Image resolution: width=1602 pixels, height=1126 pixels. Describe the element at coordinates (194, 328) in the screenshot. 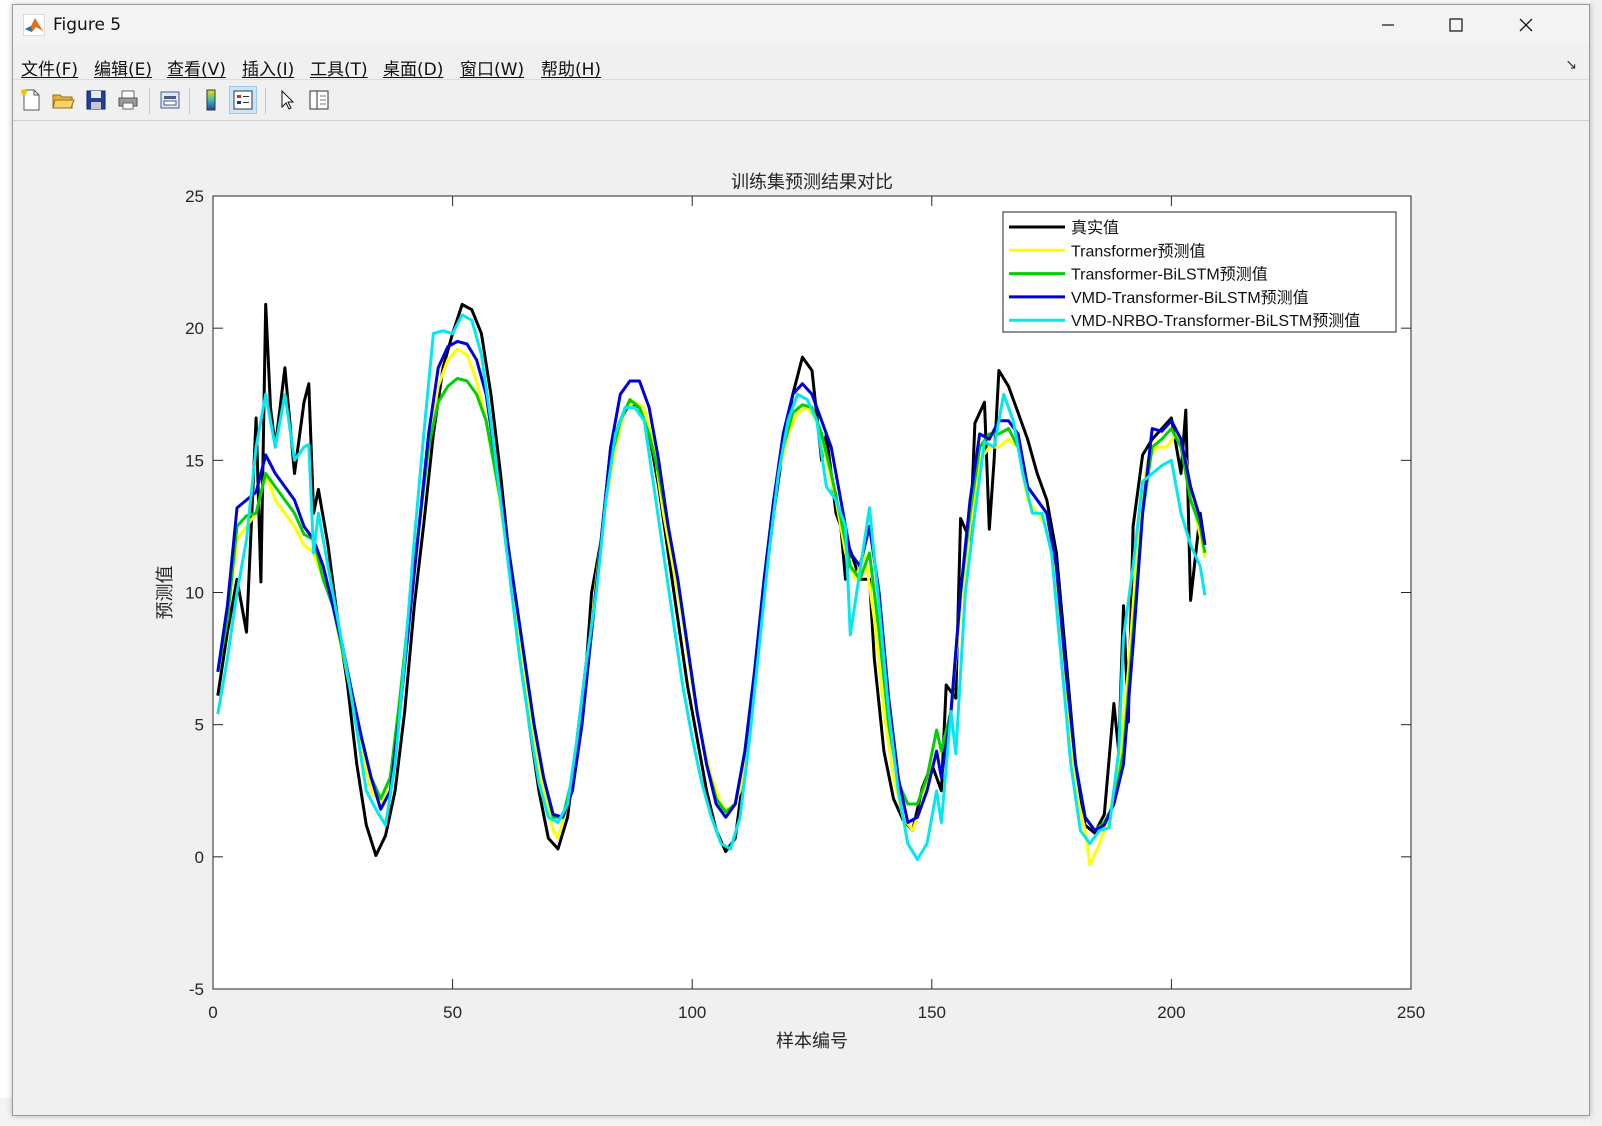

I see `y-tick-label: 20` at that location.